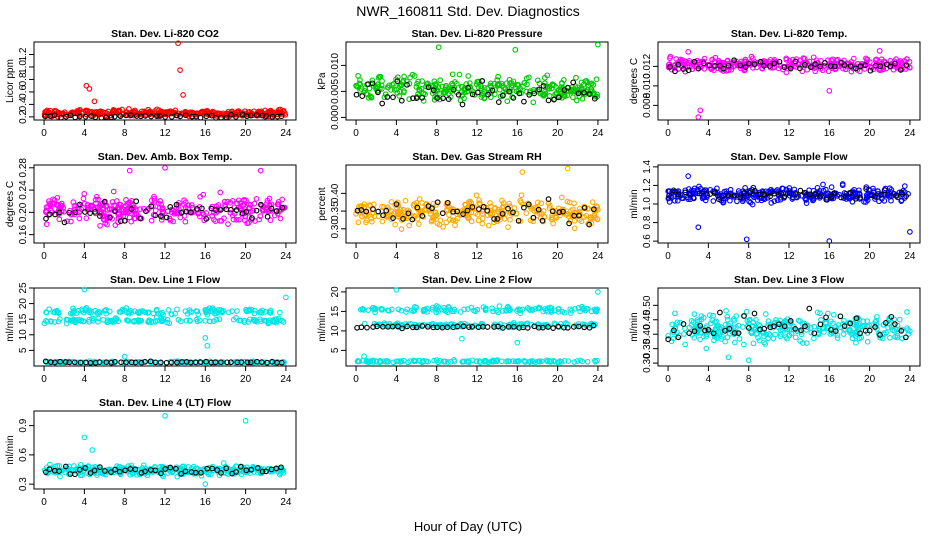  Describe the element at coordinates (125, 256) in the screenshot. I see `x-tick-label: 8` at that location.